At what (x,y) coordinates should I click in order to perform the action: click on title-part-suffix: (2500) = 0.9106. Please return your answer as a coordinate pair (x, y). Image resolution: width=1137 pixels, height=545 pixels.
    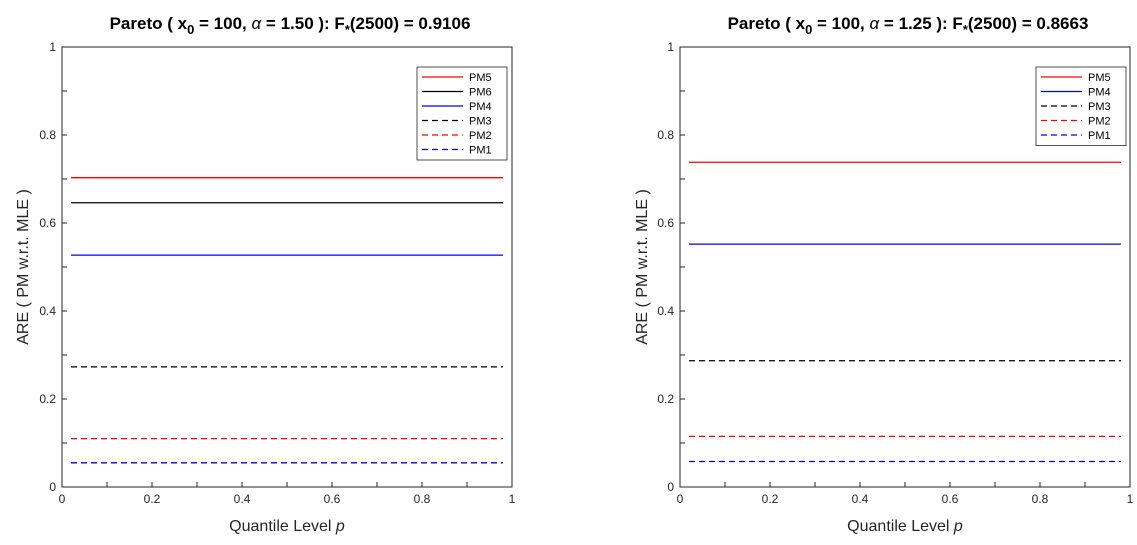
    Looking at the image, I should click on (410, 23).